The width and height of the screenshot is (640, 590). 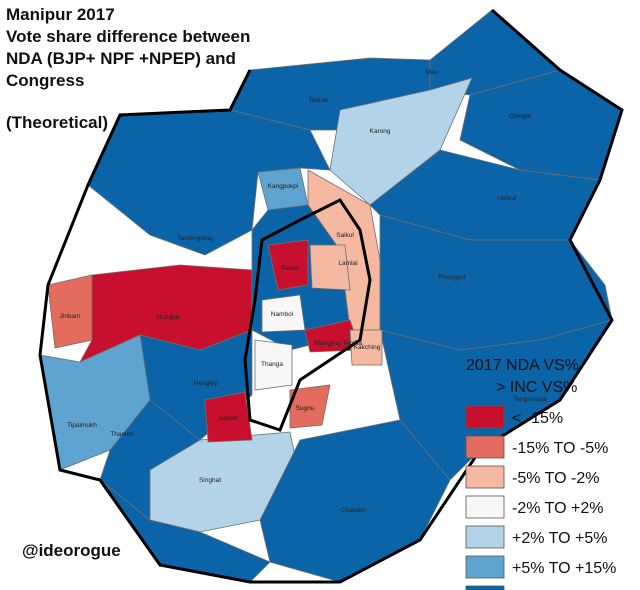 I want to click on legend-label: < -15%, so click(x=537, y=418).